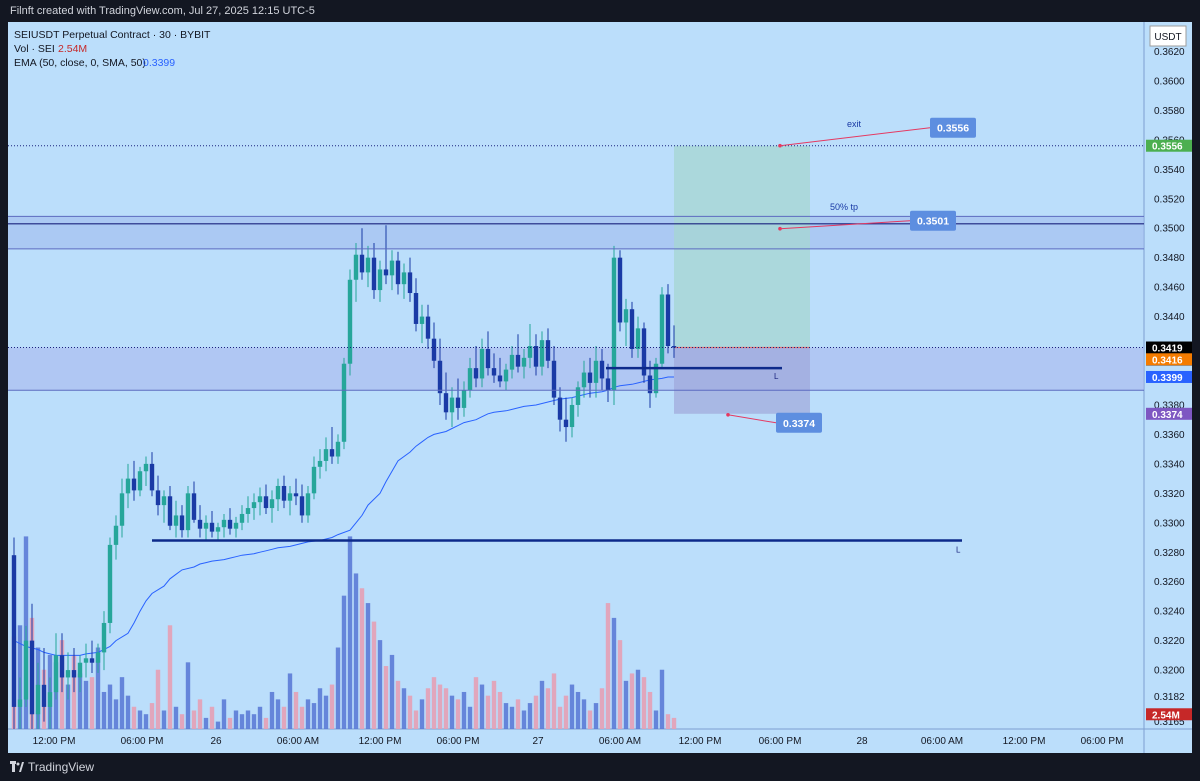 Image resolution: width=1200 pixels, height=781 pixels. Describe the element at coordinates (538, 741) in the screenshot. I see `time-tick-label: 27` at that location.